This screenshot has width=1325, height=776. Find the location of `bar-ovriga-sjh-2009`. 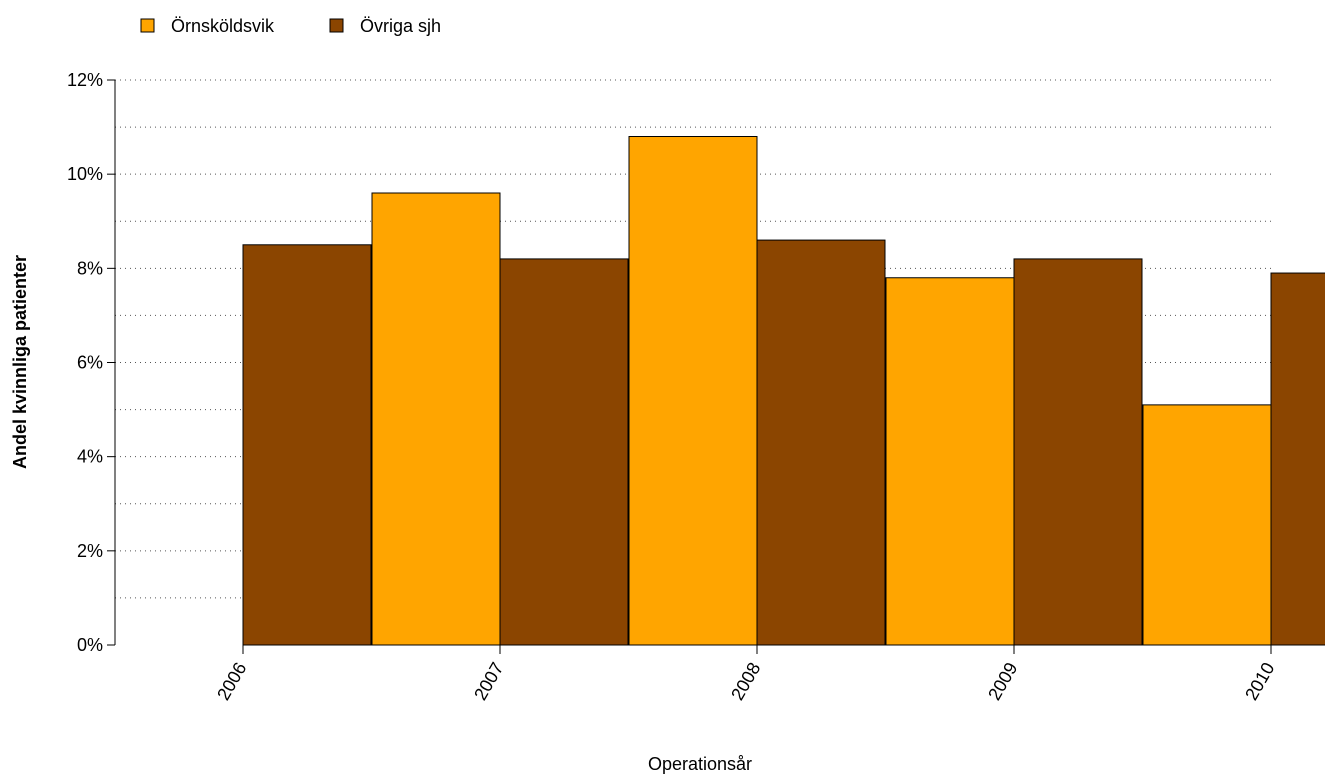

bar-ovriga-sjh-2009 is located at coordinates (1078, 452).